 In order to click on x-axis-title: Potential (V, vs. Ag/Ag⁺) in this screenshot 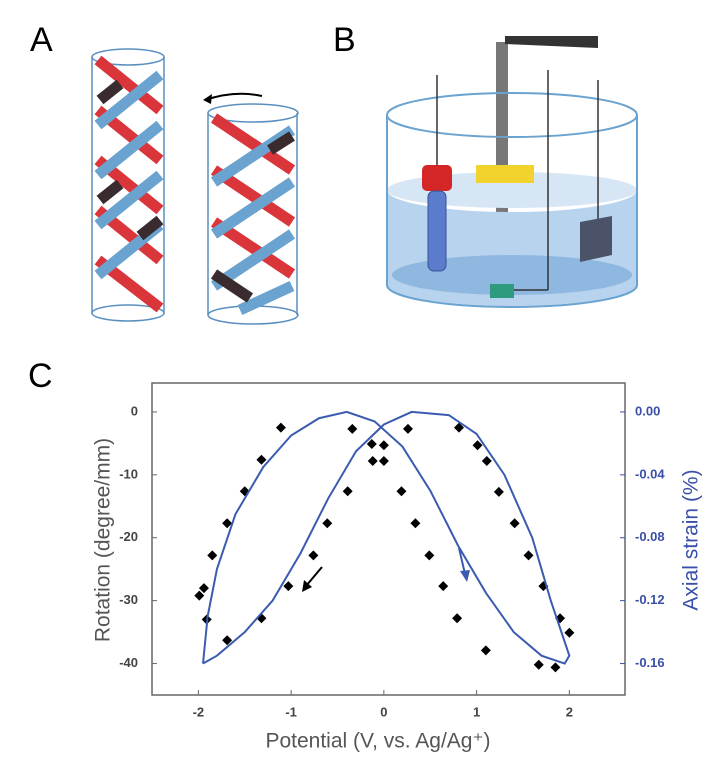, I will do `click(377, 741)`.